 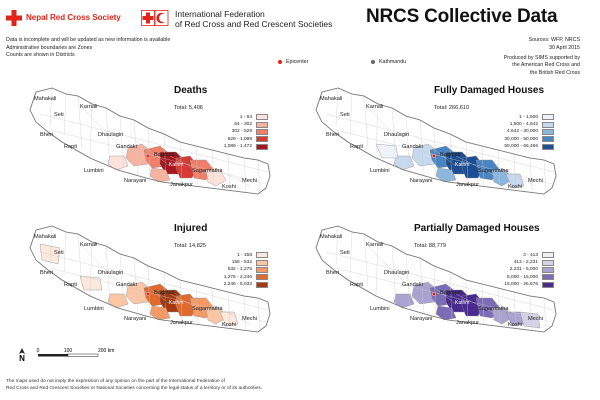 What do you see at coordinates (243, 269) in the screenshot?
I see `legend-row: 532 - 1,275` at bounding box center [243, 269].